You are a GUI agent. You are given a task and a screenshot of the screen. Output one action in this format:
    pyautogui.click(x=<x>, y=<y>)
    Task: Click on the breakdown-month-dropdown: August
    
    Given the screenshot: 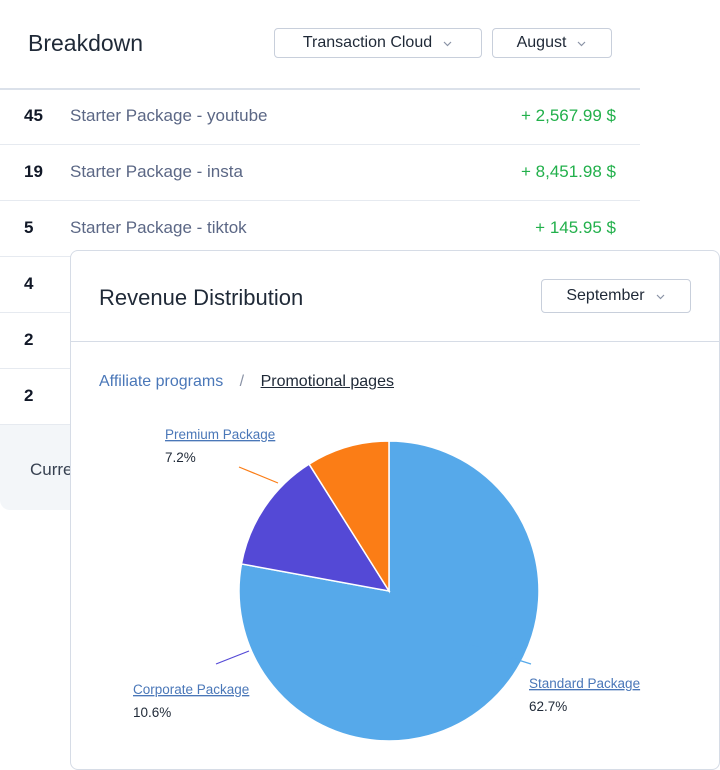 What is the action you would take?
    pyautogui.click(x=552, y=43)
    